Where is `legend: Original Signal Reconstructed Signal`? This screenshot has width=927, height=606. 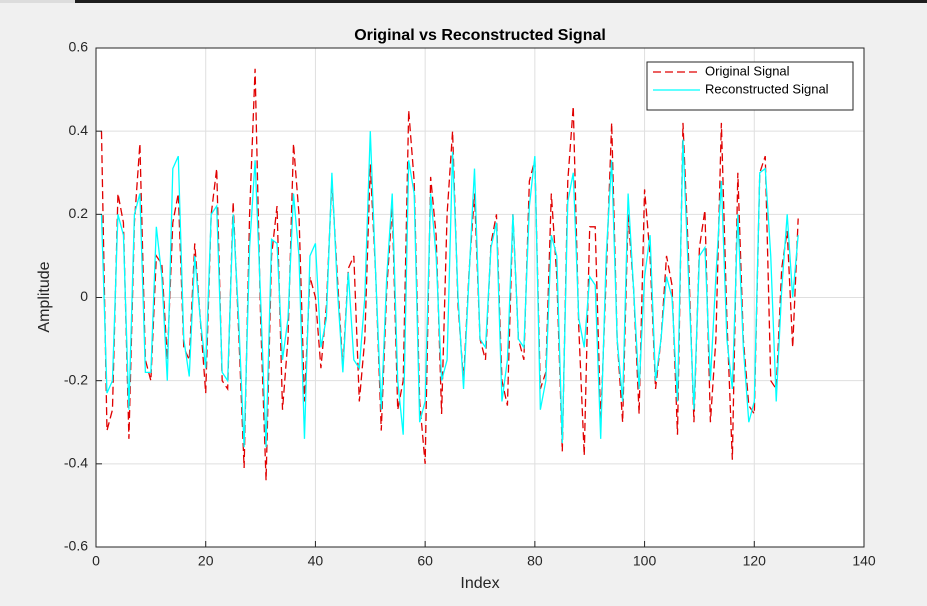
legend: Original Signal Reconstructed Signal is located at coordinates (750, 86).